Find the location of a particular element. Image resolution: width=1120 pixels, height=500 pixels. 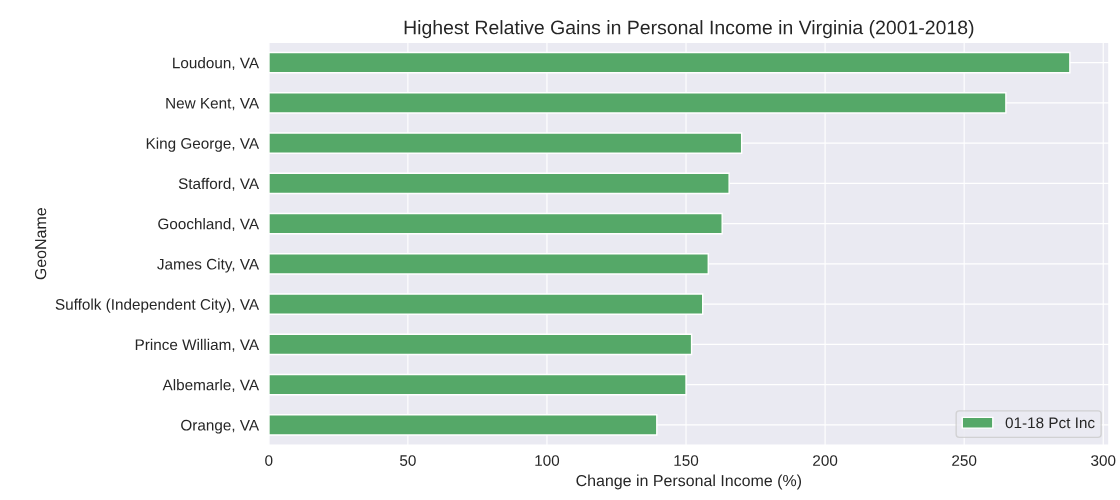

y-tick-label: Suffolk (Independent City), VA is located at coordinates (157, 305).